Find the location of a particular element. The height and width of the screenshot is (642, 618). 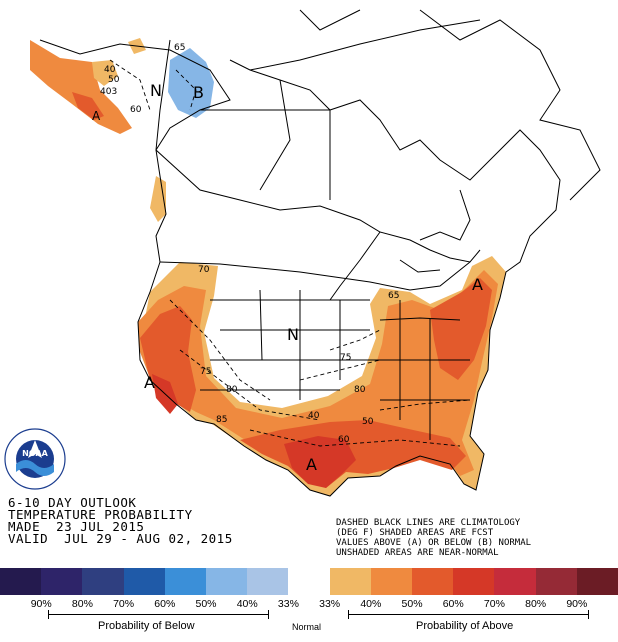

us-above-60-east is located at coordinates (461, 329).